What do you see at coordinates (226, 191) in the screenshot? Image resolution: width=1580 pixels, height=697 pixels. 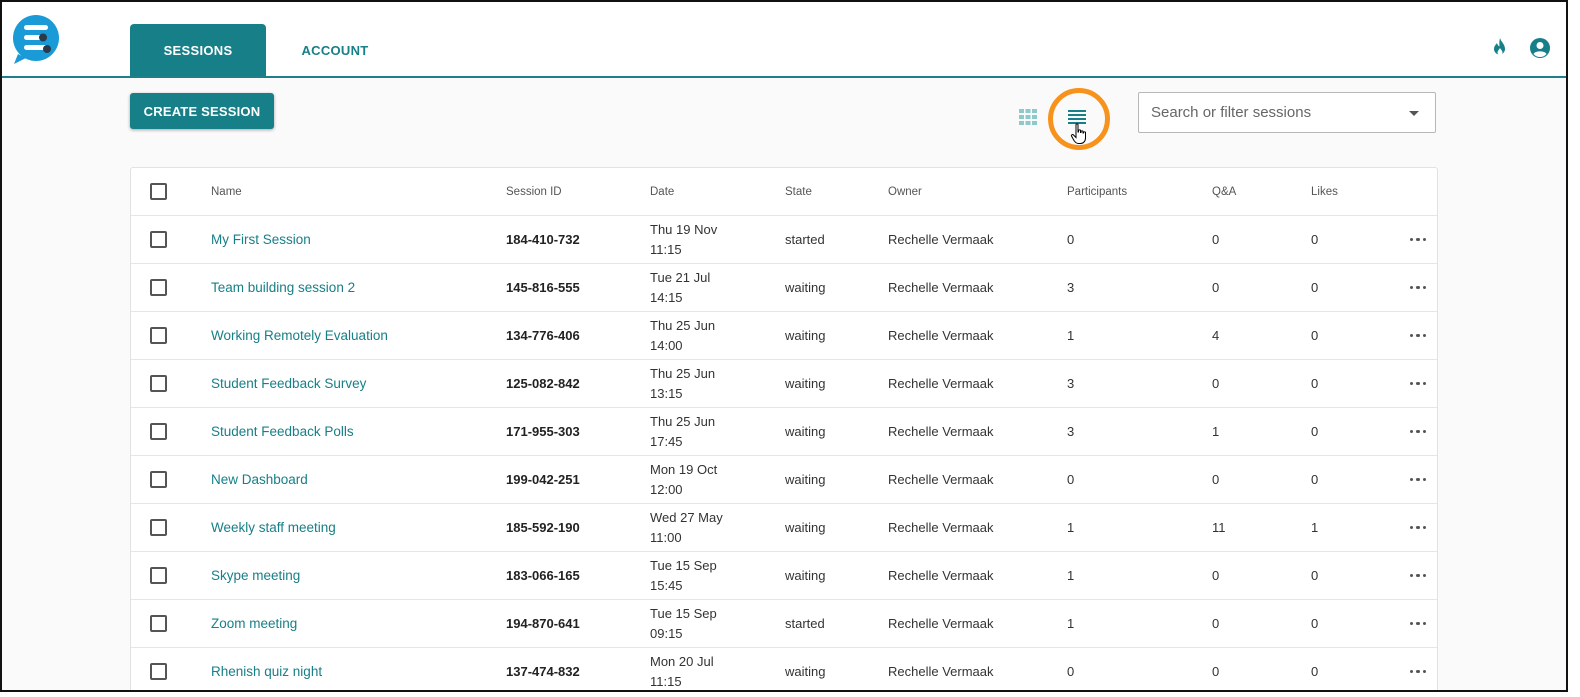 I see `header-name: Name` at bounding box center [226, 191].